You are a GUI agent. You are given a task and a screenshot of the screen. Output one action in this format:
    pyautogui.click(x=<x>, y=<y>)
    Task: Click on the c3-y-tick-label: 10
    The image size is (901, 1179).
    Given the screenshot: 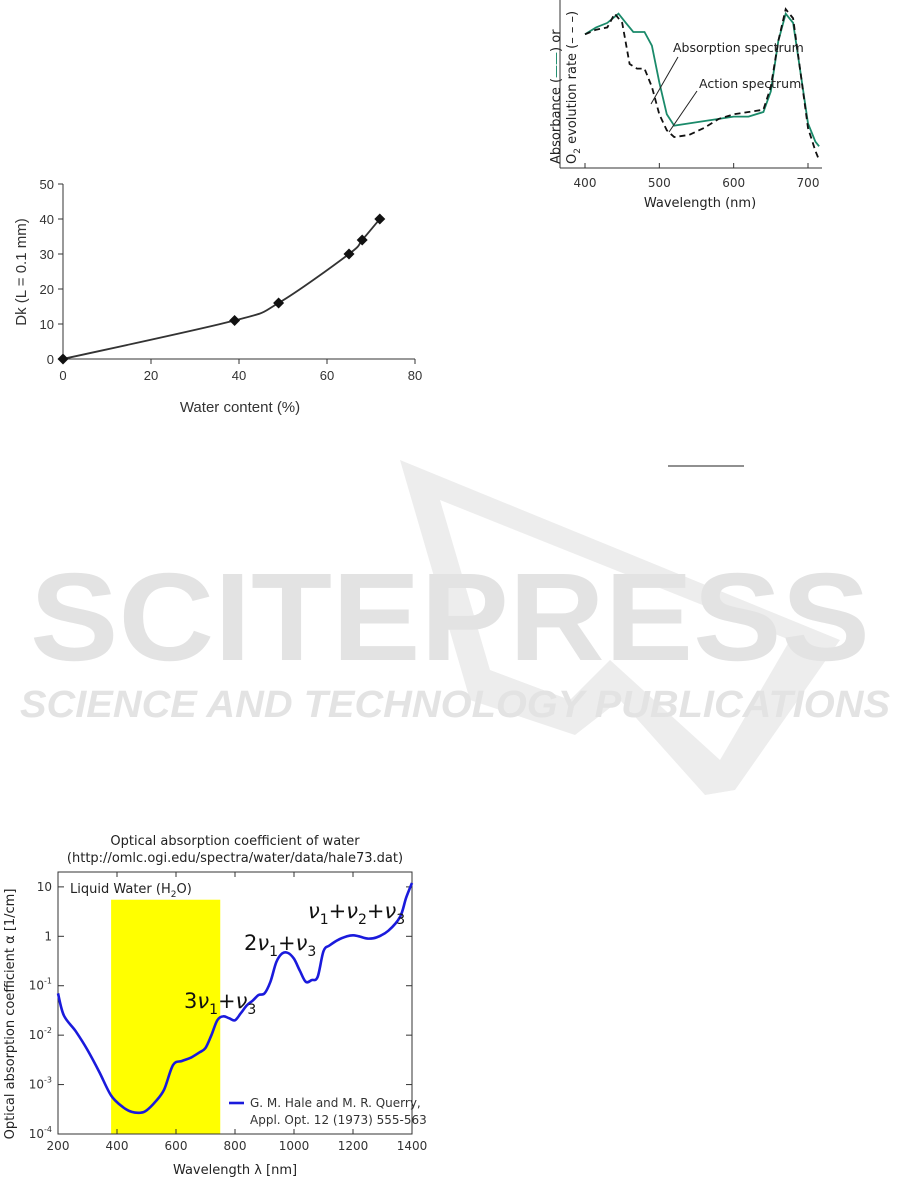 What is the action you would take?
    pyautogui.click(x=44, y=887)
    